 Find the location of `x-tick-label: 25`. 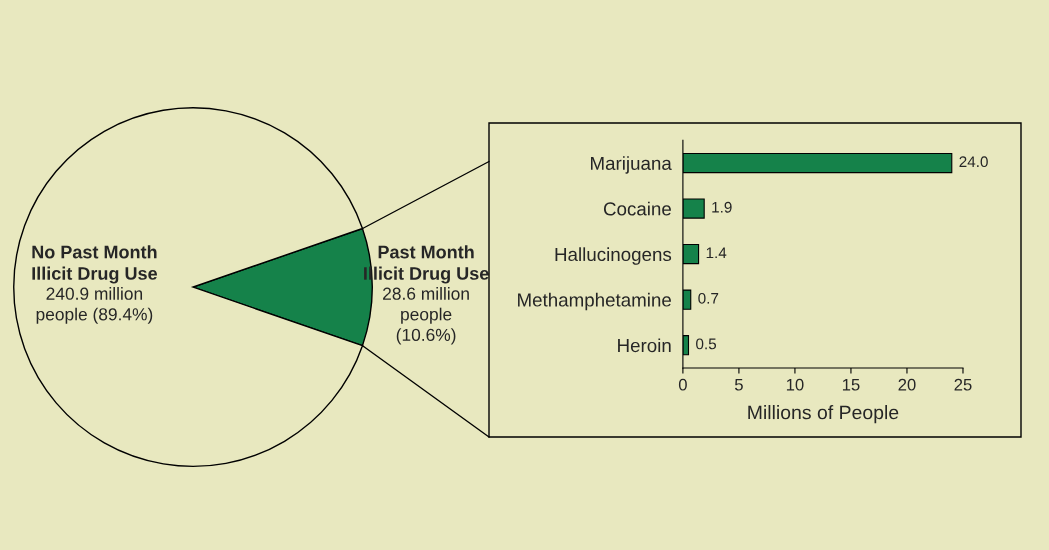

x-tick-label: 25 is located at coordinates (963, 384).